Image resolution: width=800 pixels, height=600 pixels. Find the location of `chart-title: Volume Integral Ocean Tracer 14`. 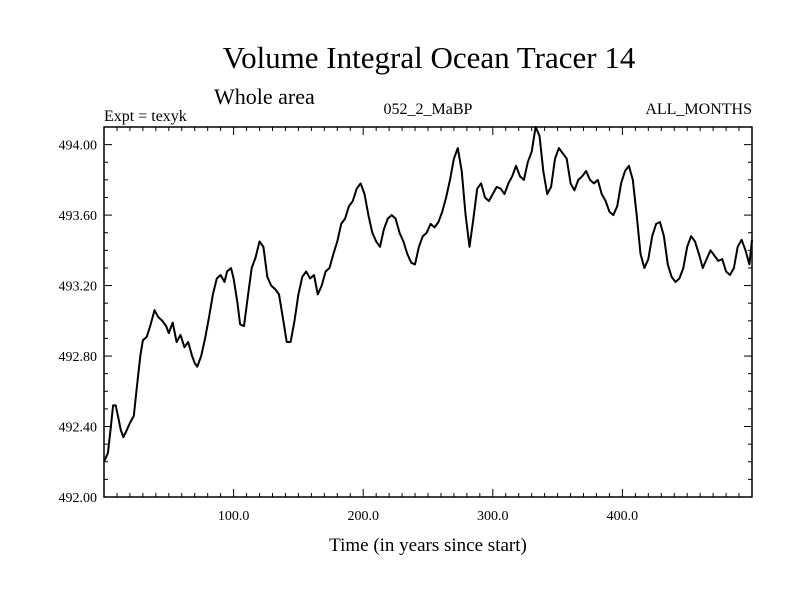

chart-title: Volume Integral Ocean Tracer 14 is located at coordinates (429, 57).